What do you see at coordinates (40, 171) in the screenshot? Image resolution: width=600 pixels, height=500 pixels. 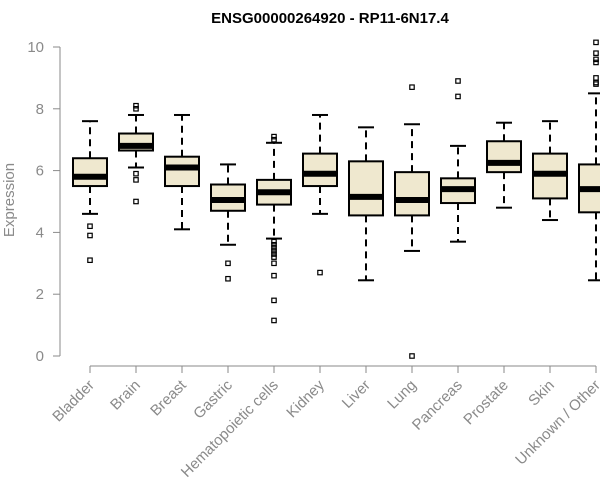 I see `y-tick-label: 6` at bounding box center [40, 171].